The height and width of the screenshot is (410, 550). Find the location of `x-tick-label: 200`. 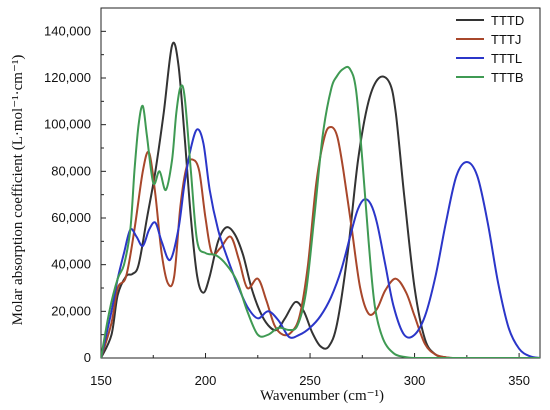

x-tick-label: 200 is located at coordinates (206, 380).